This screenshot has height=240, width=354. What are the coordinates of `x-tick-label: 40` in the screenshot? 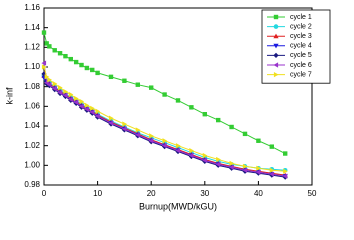 It's located at (258, 193).